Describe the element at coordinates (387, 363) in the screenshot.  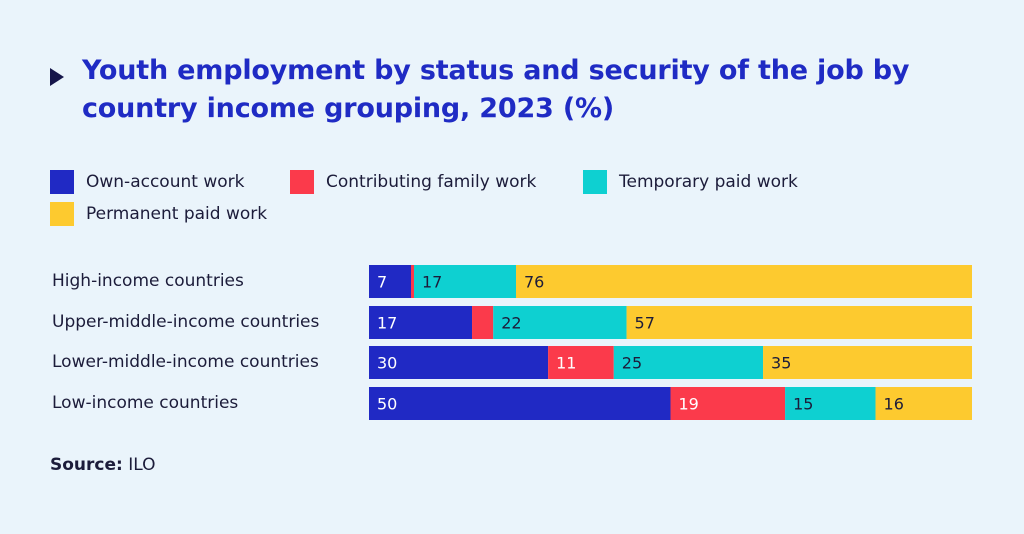
I see `bar-data-label: 30` at that location.